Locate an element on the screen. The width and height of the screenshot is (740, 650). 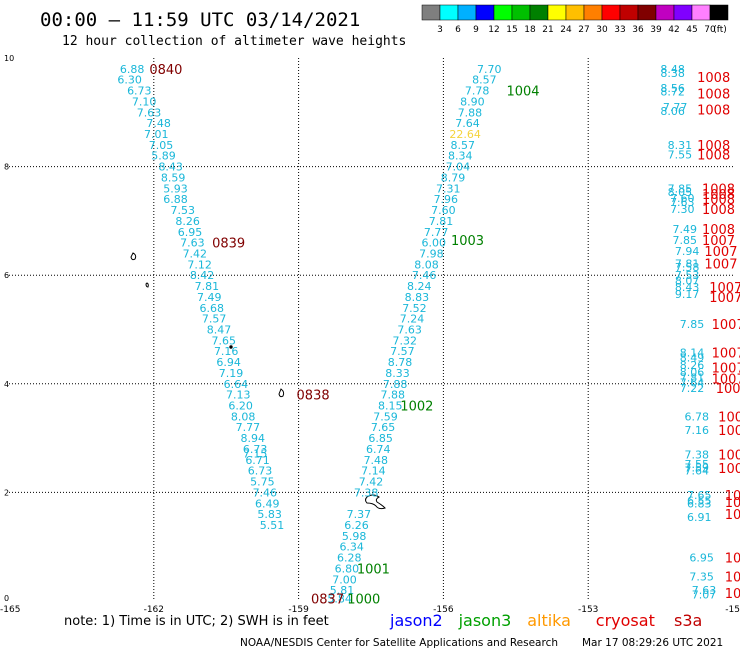
pass-time-label: 0838 is located at coordinates (313, 396).